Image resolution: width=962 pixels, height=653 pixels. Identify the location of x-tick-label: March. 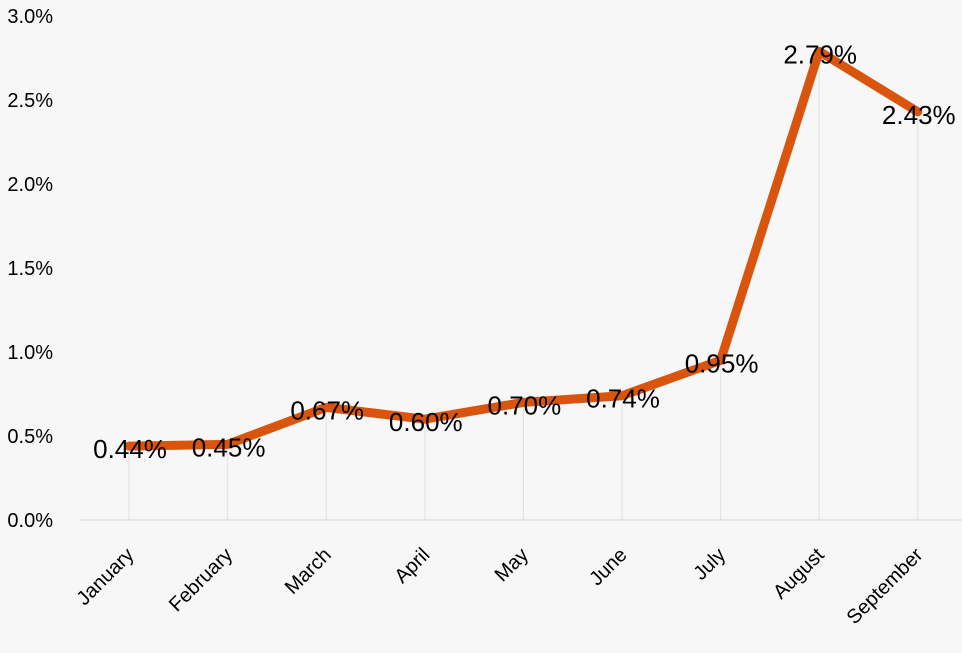
(308, 571).